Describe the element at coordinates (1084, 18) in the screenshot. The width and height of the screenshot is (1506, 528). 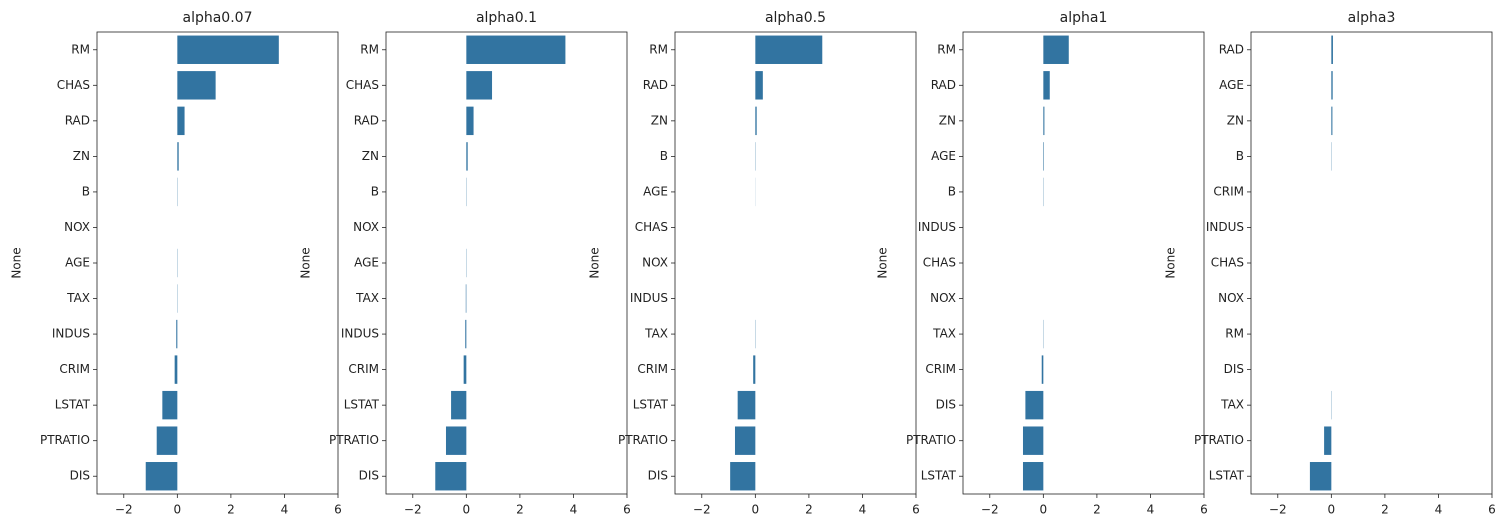
I see `panel-title: alpha1` at that location.